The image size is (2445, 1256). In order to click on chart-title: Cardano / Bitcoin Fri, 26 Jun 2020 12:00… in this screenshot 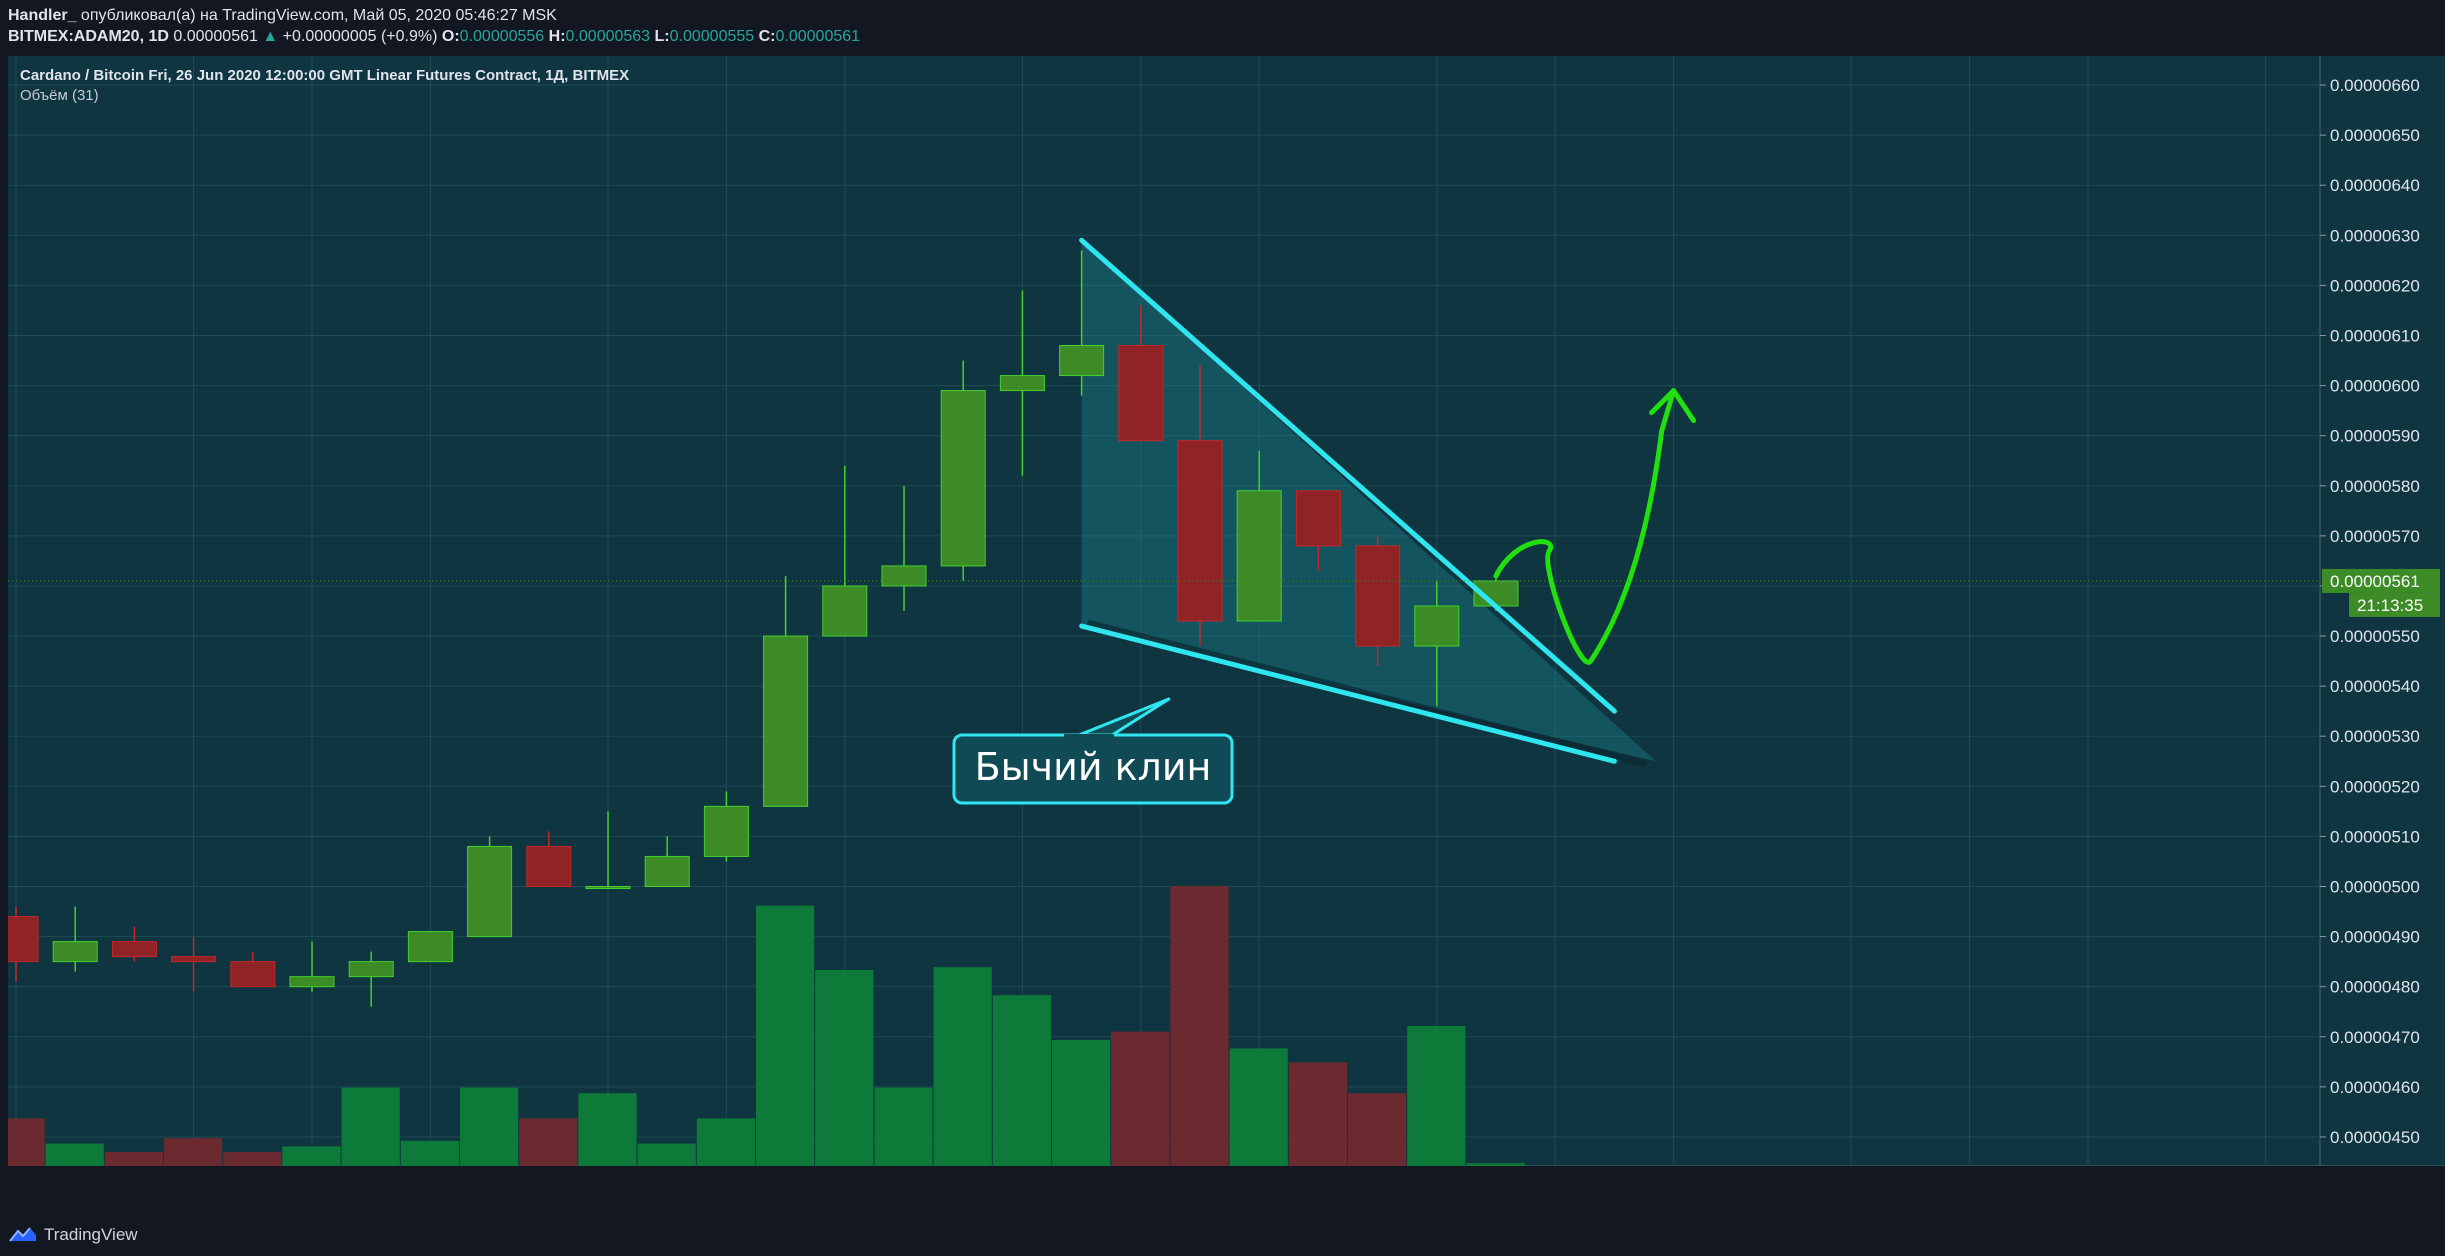, I will do `click(324, 75)`.